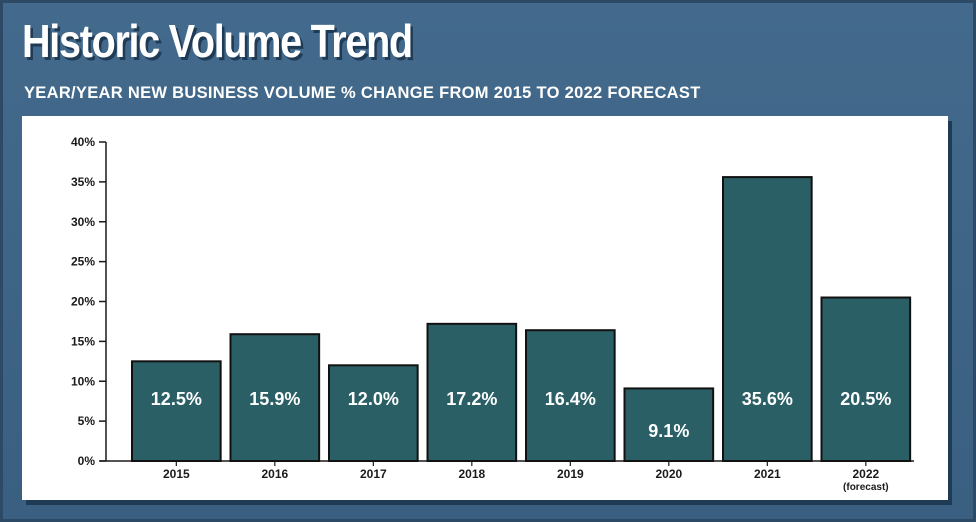 Image resolution: width=976 pixels, height=522 pixels. Describe the element at coordinates (767, 319) in the screenshot. I see `bar-2021` at that location.